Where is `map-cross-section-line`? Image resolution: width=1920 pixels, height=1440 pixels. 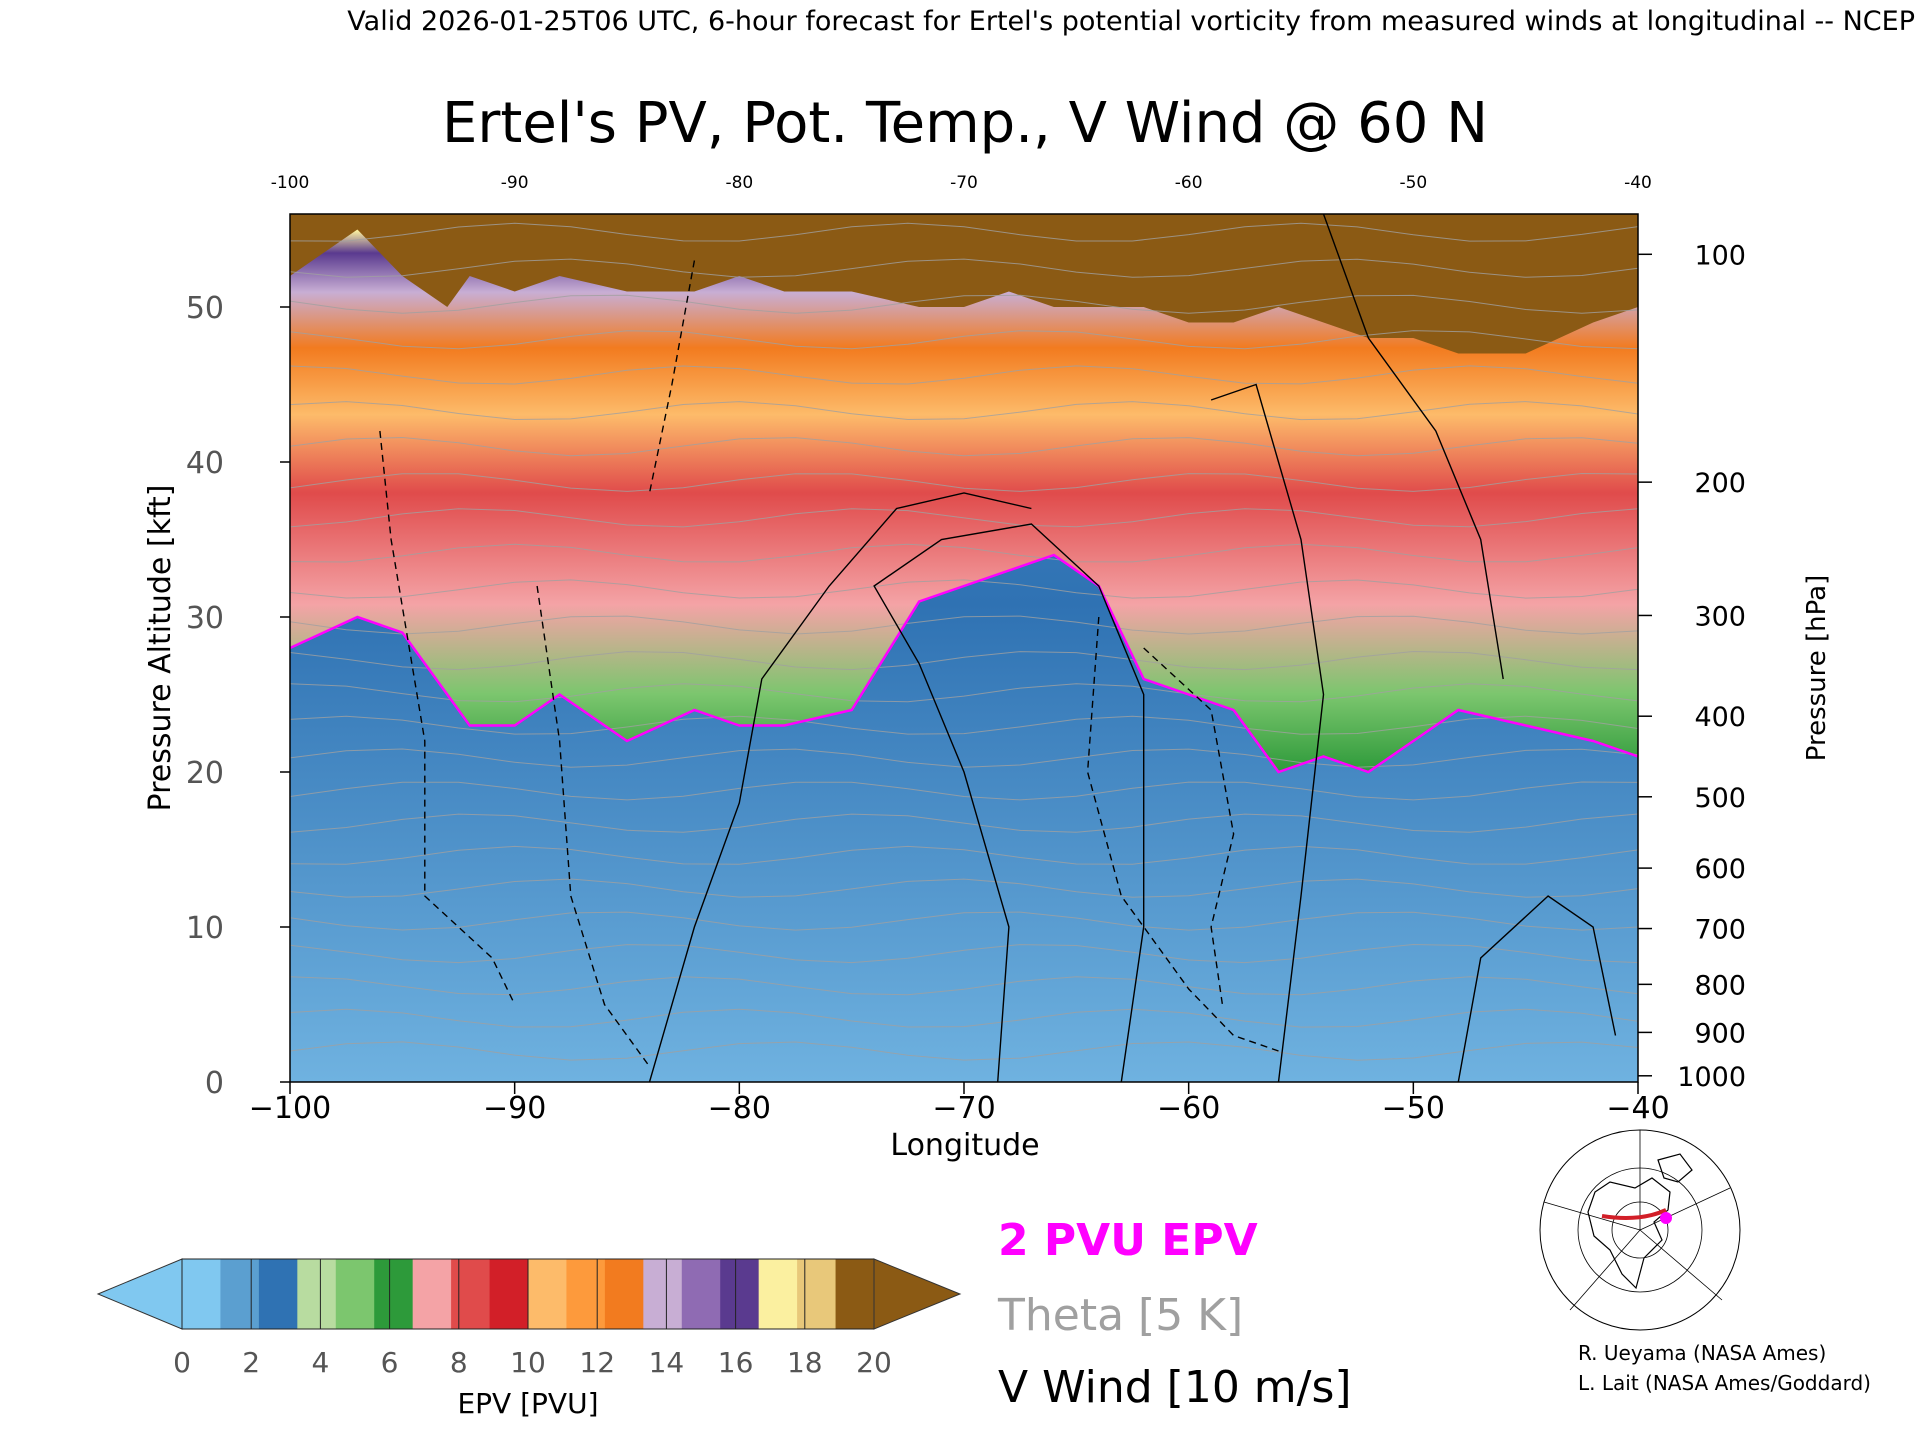
map-cross-section-line is located at coordinates (1634, 1214).